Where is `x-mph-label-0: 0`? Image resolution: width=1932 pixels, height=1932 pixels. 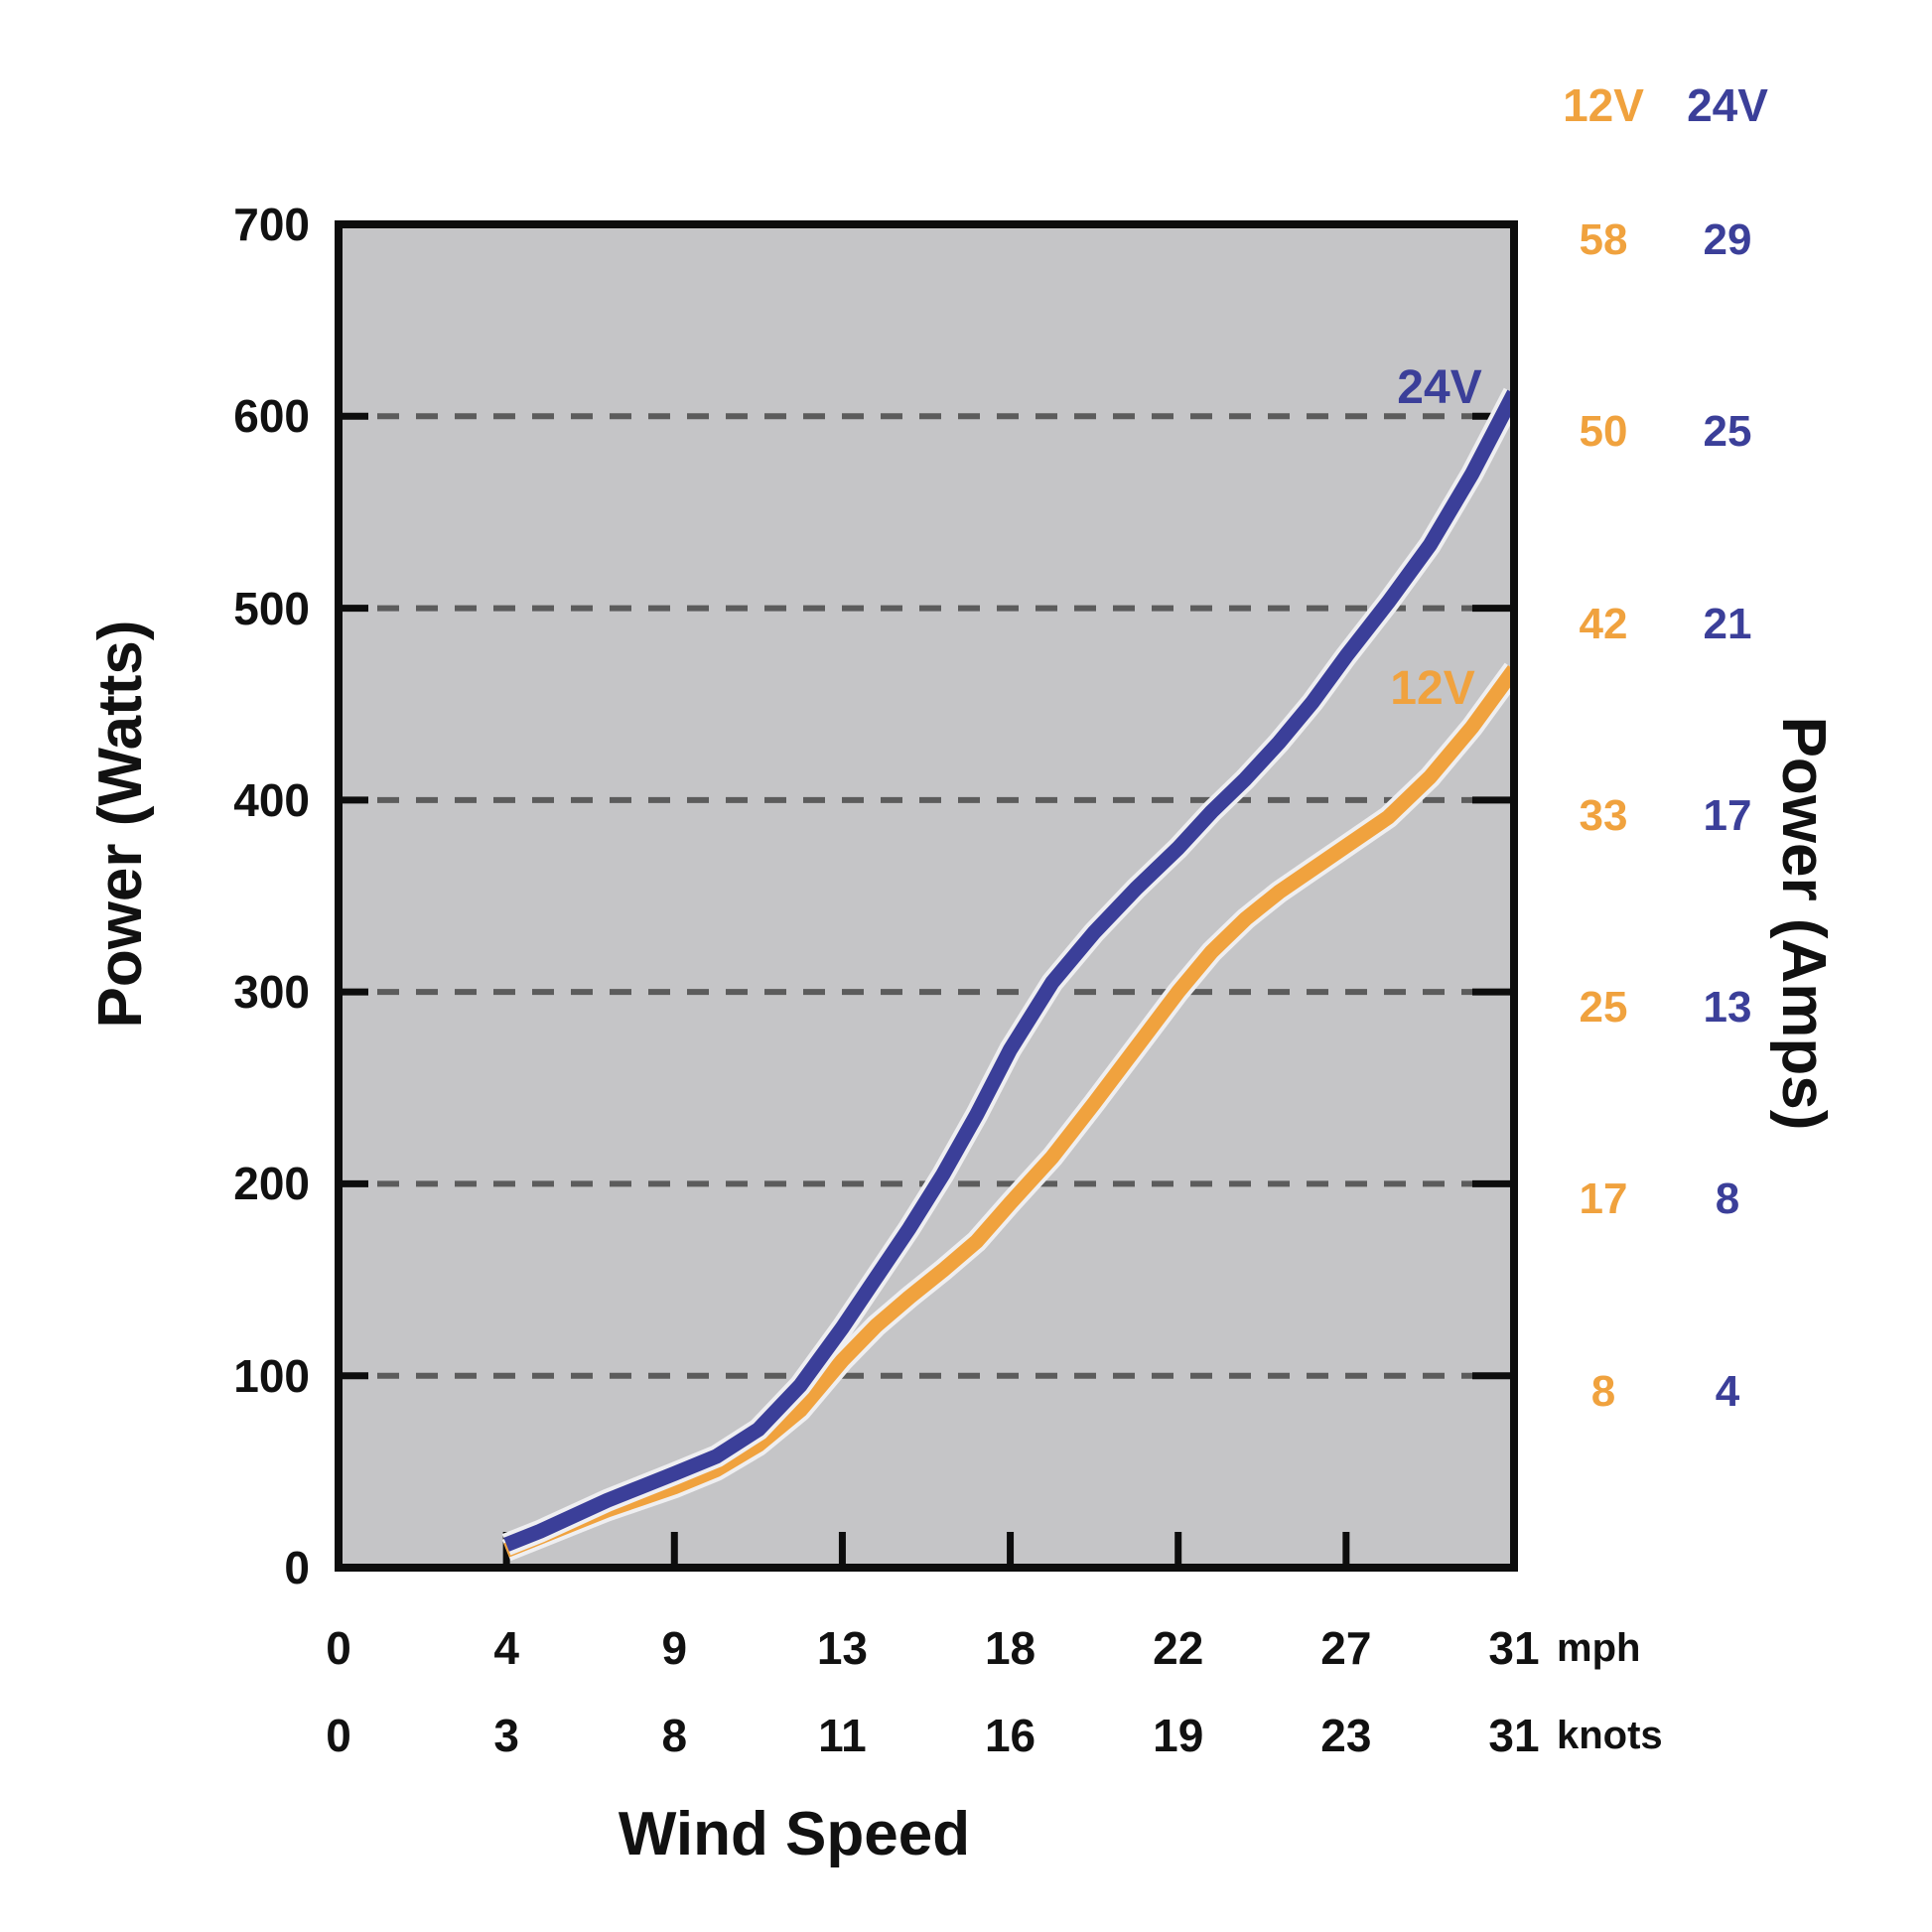
x-mph-label-0: 0 is located at coordinates (338, 1648).